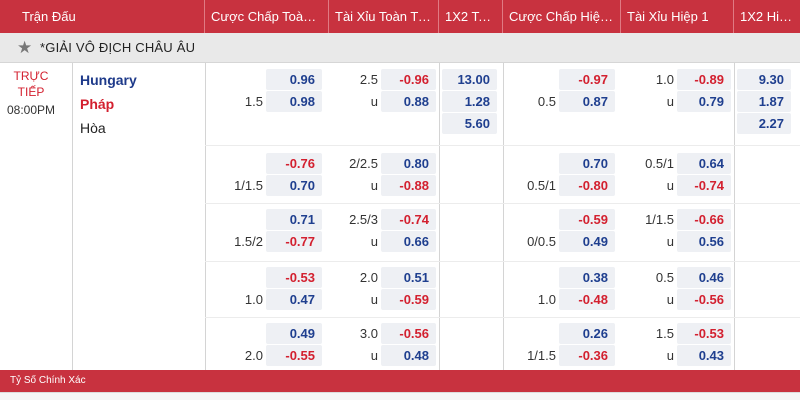  Describe the element at coordinates (294, 185) in the screenshot. I see `ft-handicap-away-odd: 0.70` at that location.